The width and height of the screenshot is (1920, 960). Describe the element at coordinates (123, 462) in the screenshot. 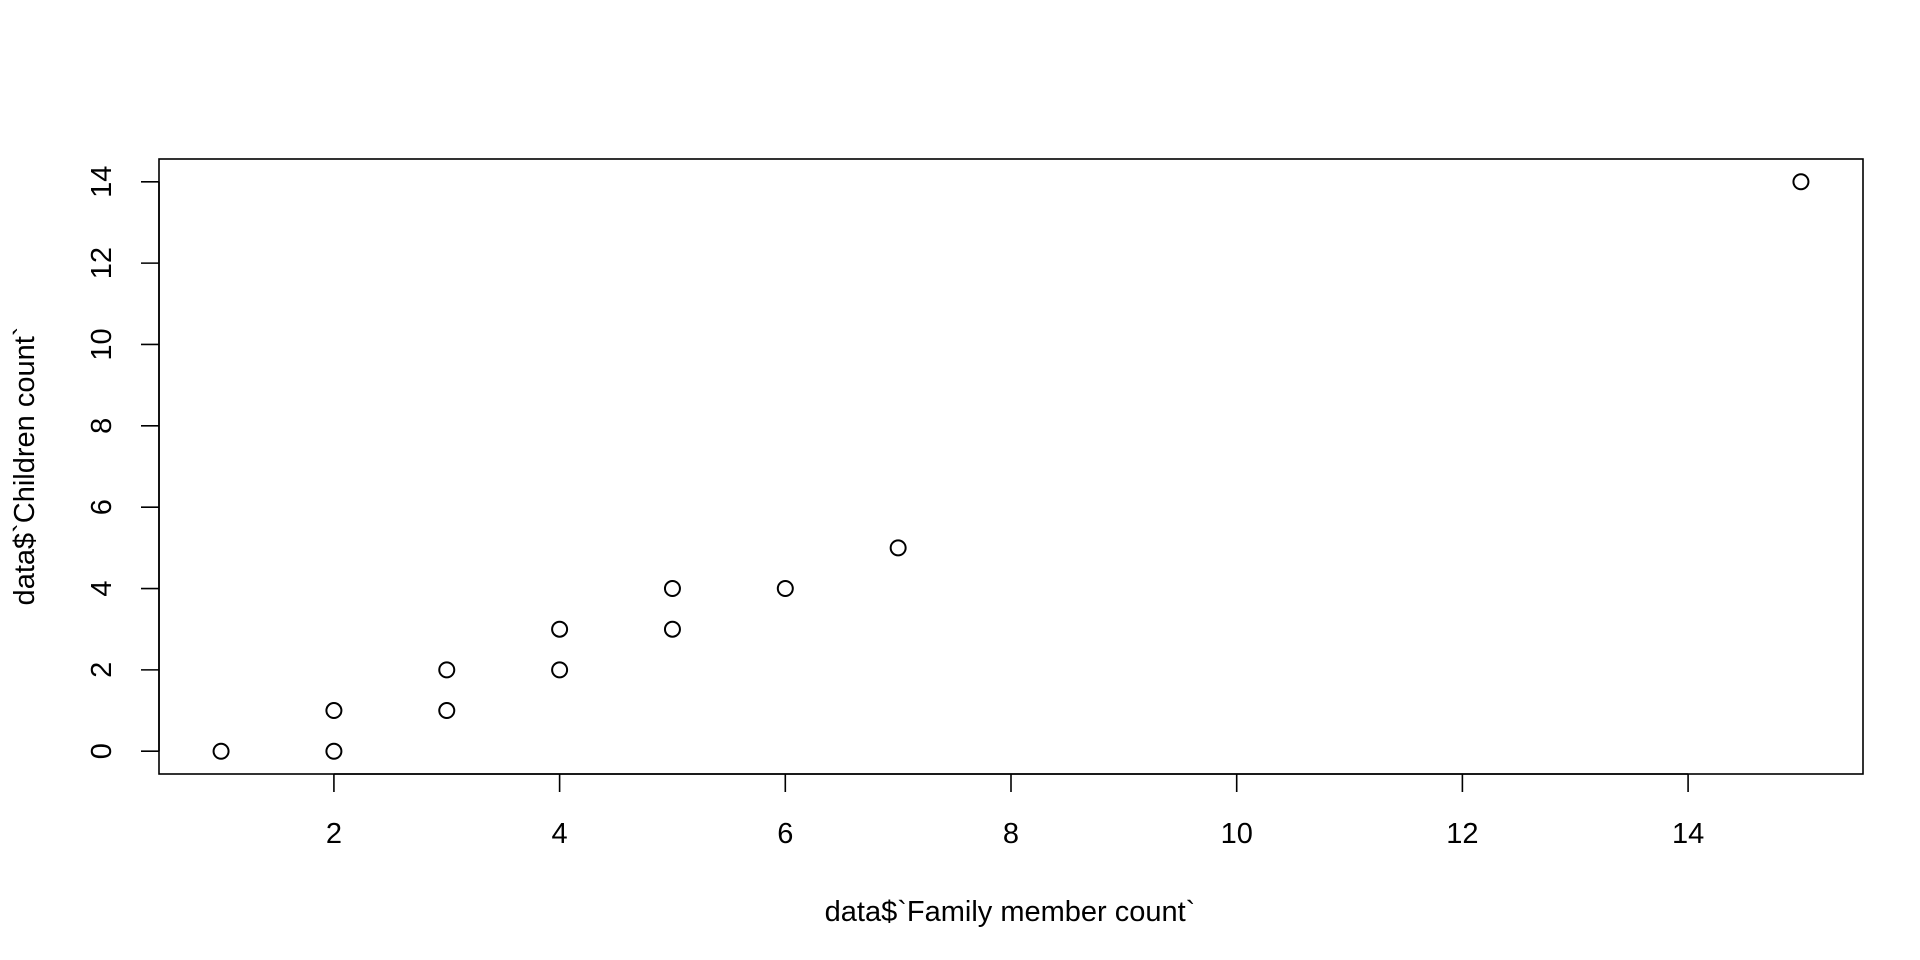

I see `y-axis: 0 2 4 6 8 10 12 14` at that location.